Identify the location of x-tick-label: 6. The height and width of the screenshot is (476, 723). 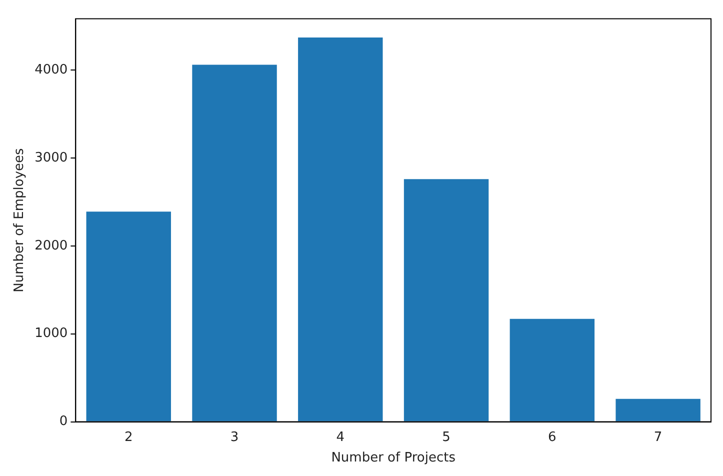
(552, 437).